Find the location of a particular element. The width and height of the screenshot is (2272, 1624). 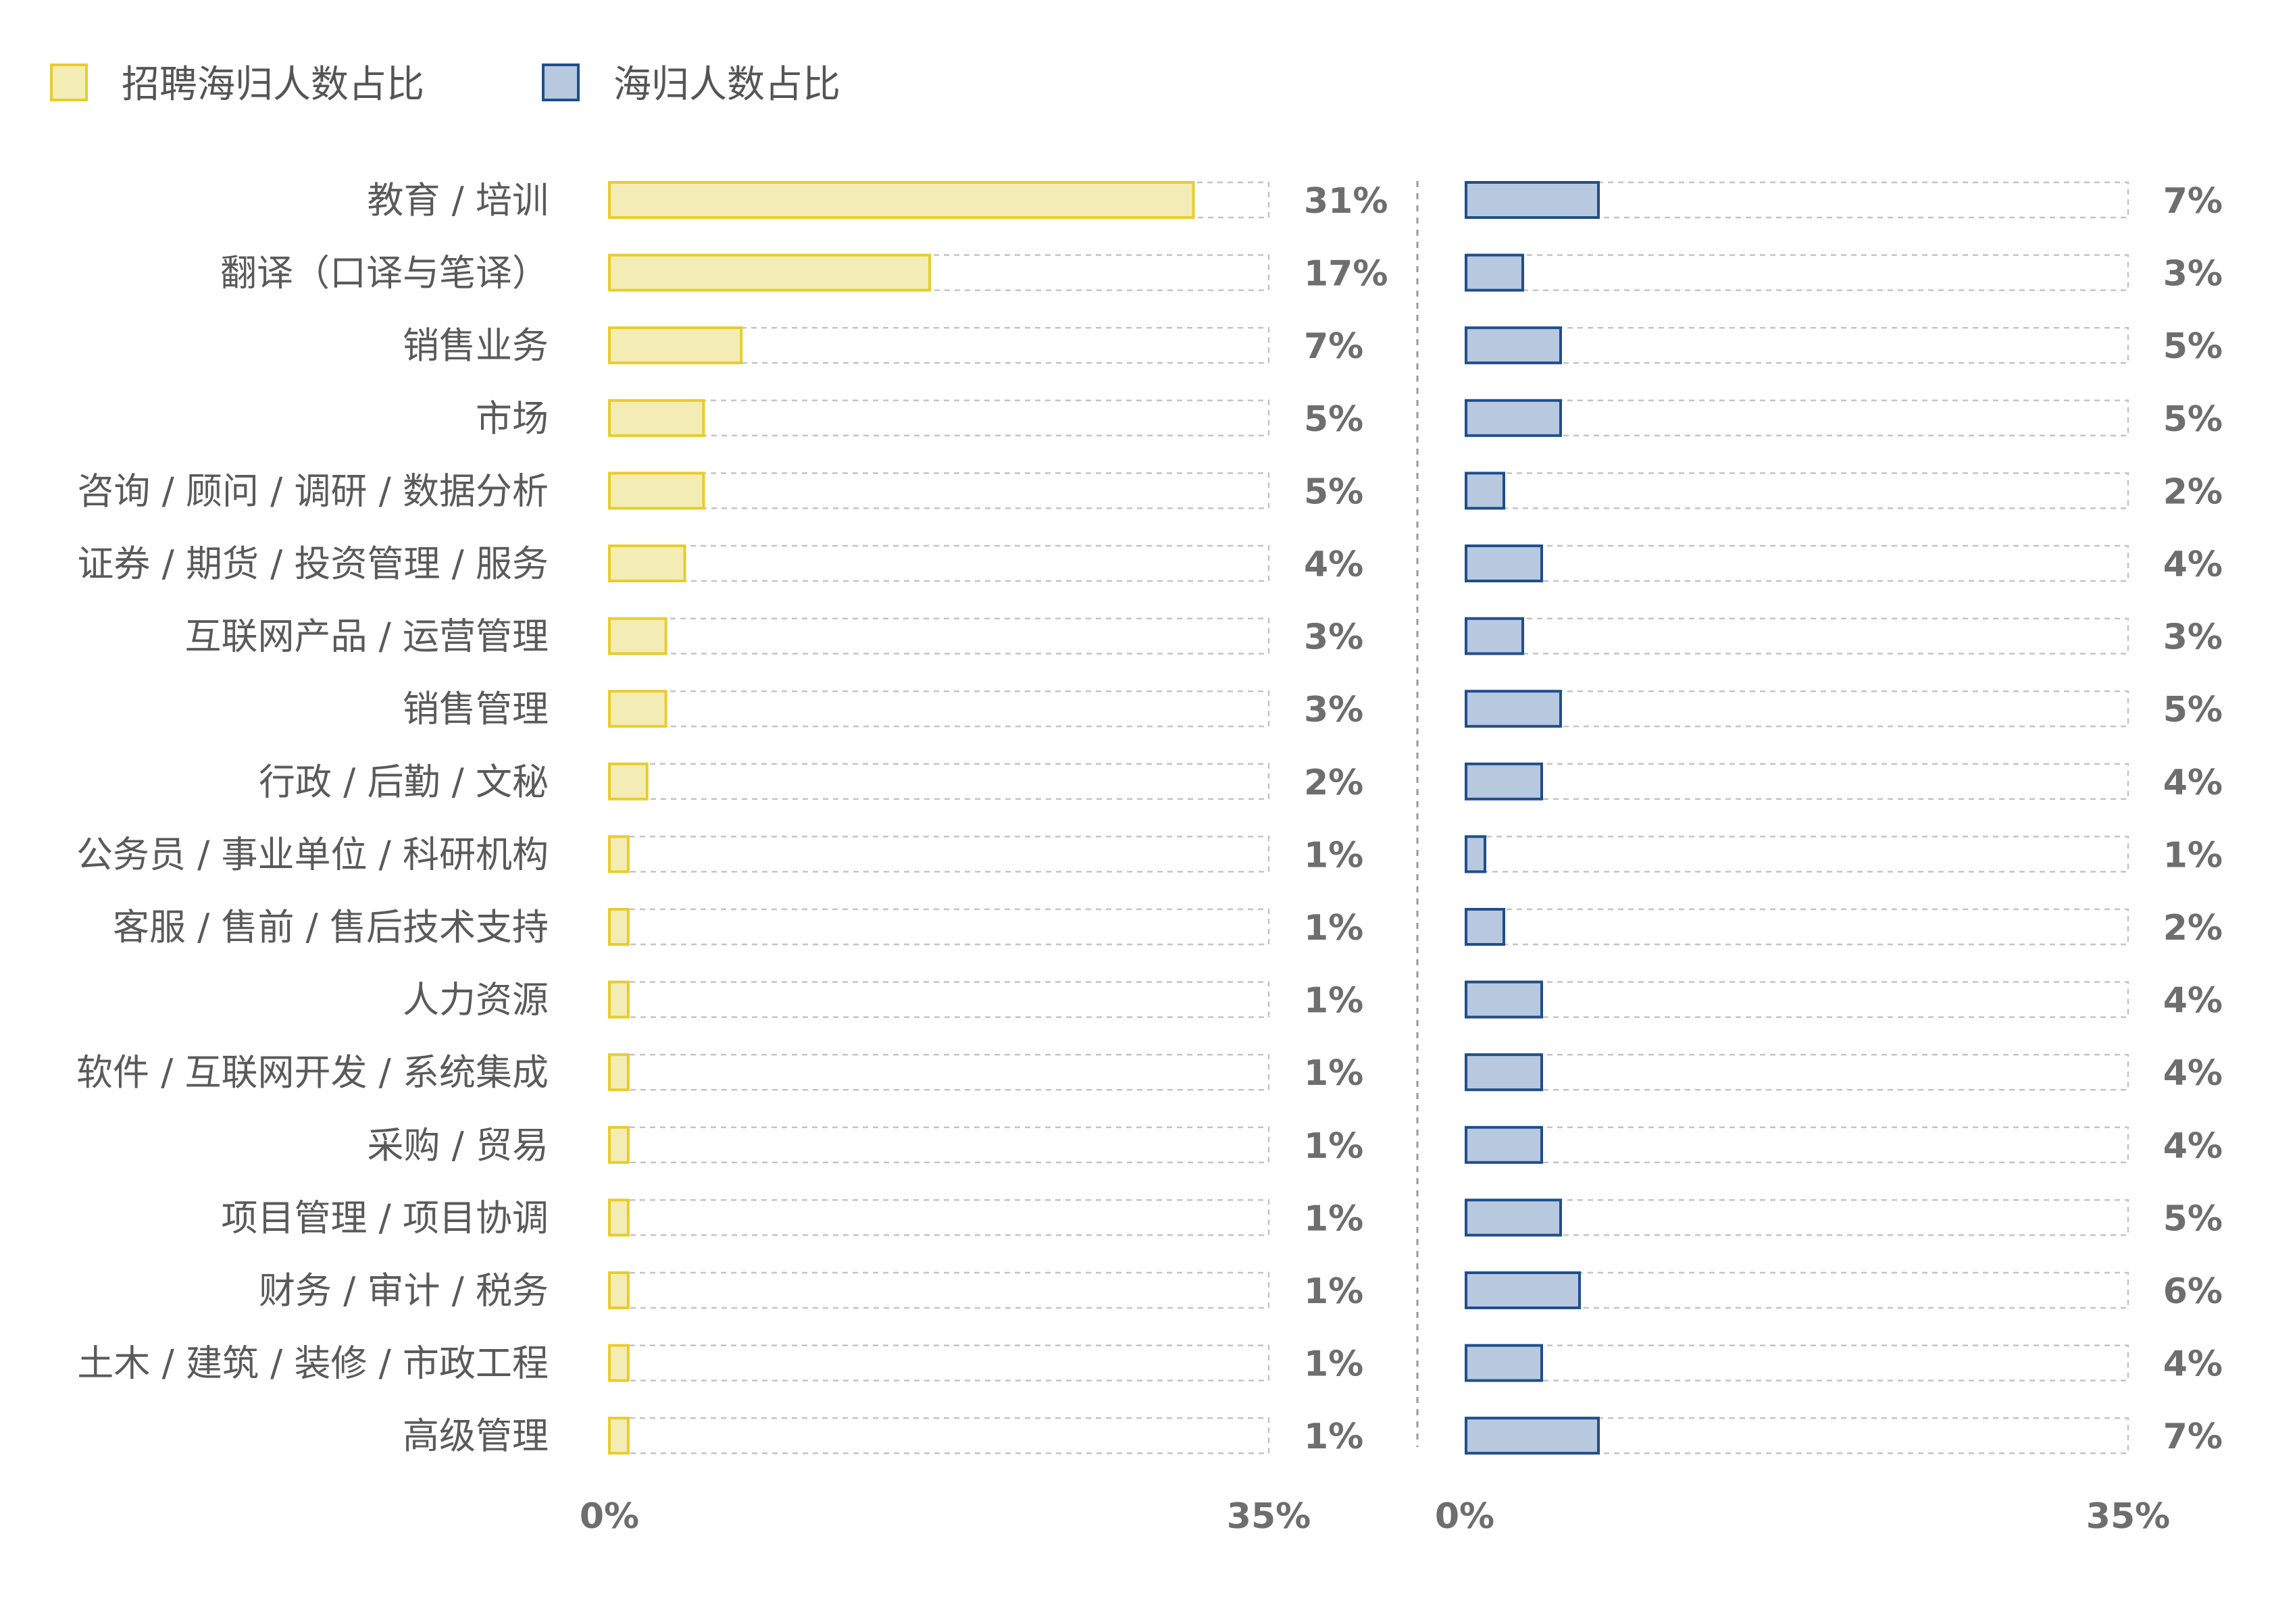

bar-row: 互联网产品 / 运营管理 3% 3% is located at coordinates (1203, 636).